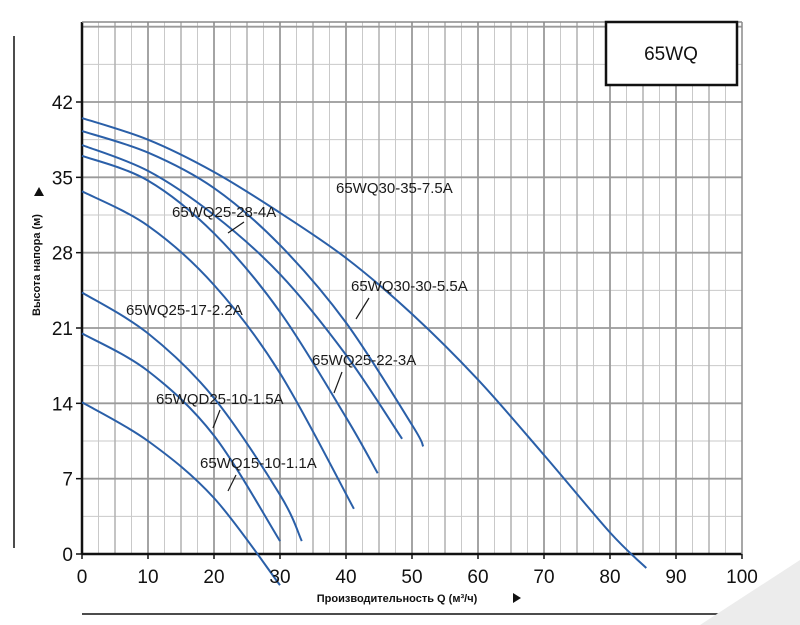 The width and height of the screenshot is (800, 625). I want to click on y-tick-label: 35, so click(62, 178).